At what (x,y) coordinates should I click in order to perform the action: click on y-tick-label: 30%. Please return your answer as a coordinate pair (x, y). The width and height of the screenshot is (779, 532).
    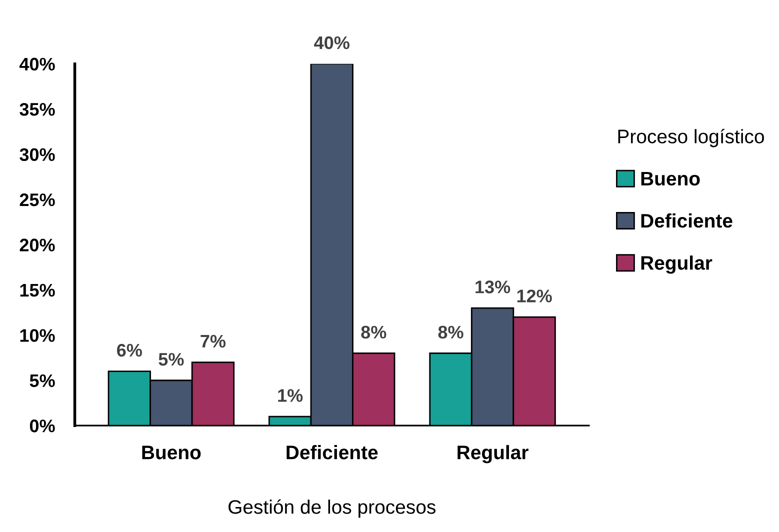
    Looking at the image, I should click on (37, 155).